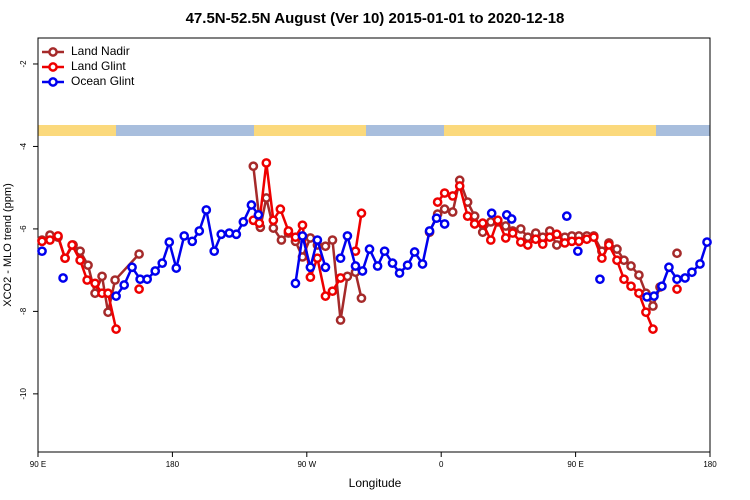  Describe the element at coordinates (23, 394) in the screenshot. I see `y-tick-label: -10` at that location.